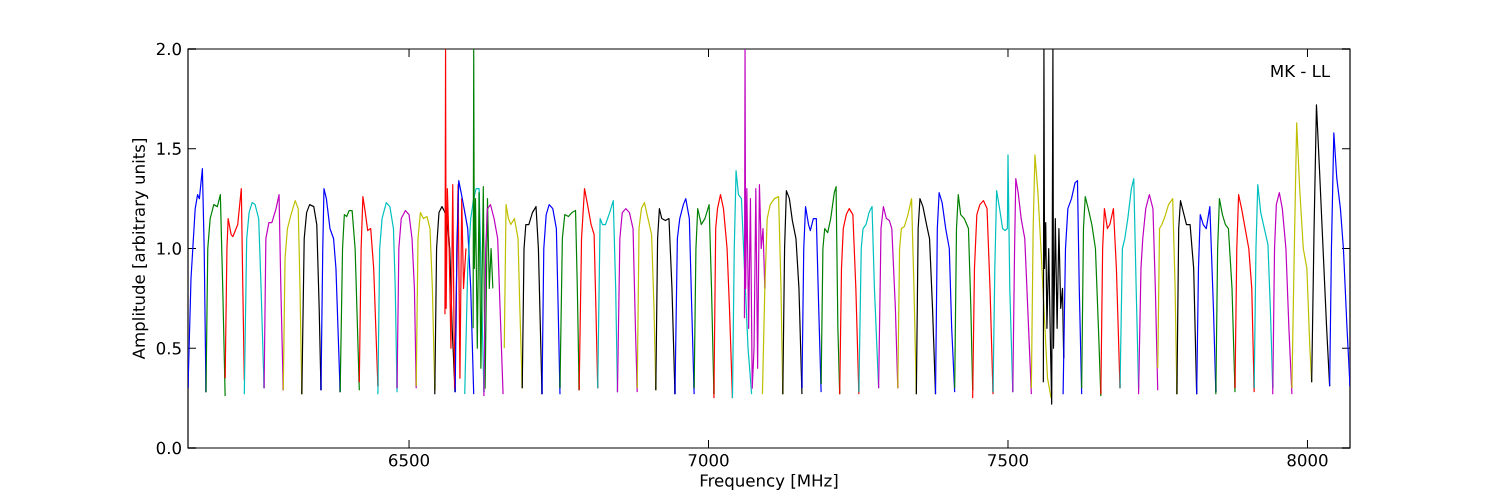  Describe the element at coordinates (168, 49) in the screenshot. I see `y-tick-label: 2.0` at that location.